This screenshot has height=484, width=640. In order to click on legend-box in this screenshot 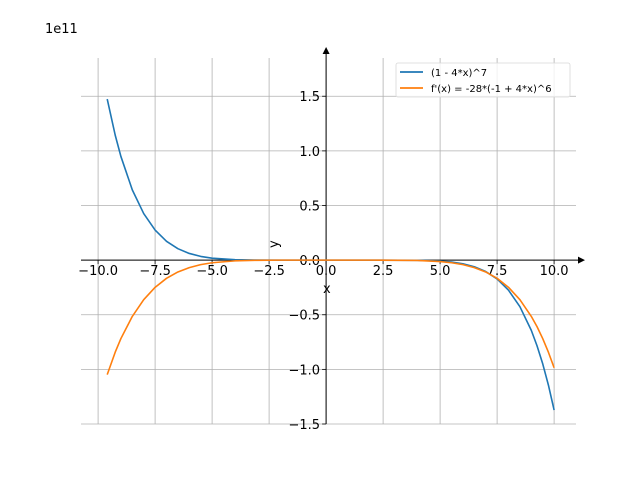, I will do `click(483, 80)`.